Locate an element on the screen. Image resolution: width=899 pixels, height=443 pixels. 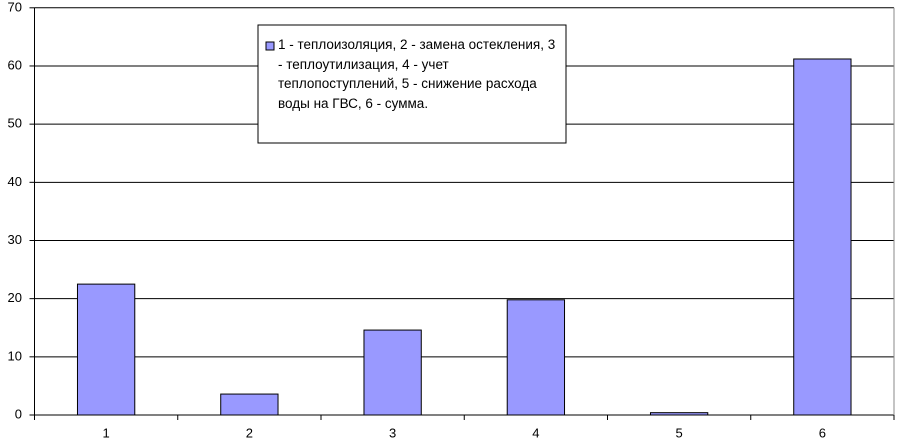
legend-box is located at coordinates (412, 84).